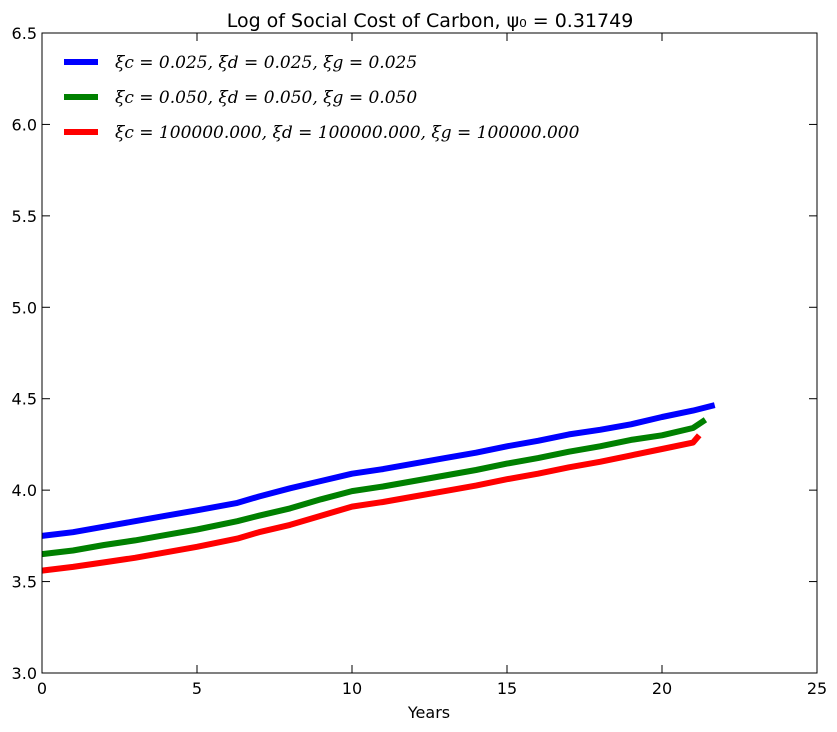  What do you see at coordinates (42, 688) in the screenshot?
I see `x-tick-label: 0` at bounding box center [42, 688].